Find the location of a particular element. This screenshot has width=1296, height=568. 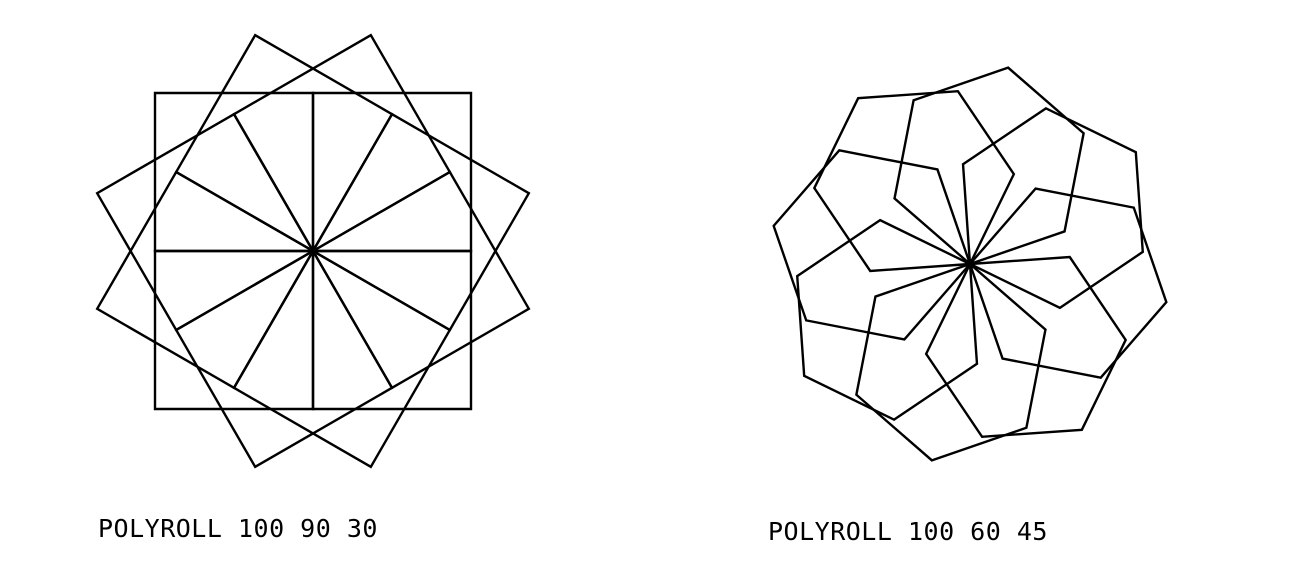

figure-caption-left: POLYROLL 100 90 30 is located at coordinates (238, 528).